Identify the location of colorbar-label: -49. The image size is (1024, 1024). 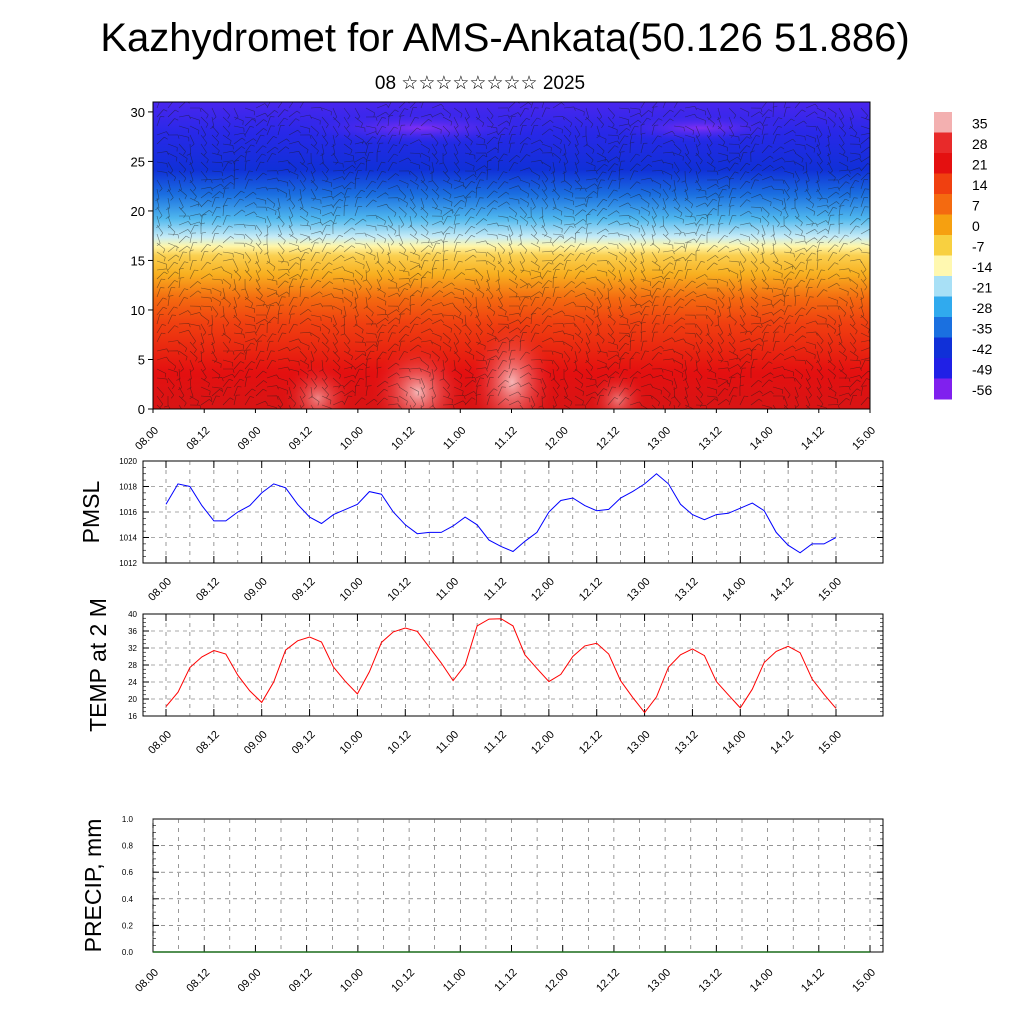
(982, 369).